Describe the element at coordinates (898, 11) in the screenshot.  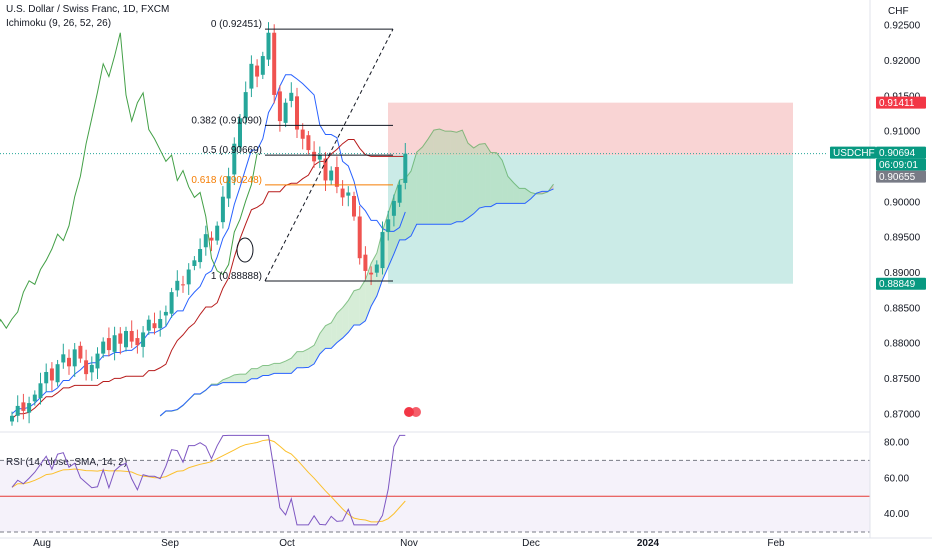
I see `currency-label: CHF` at that location.